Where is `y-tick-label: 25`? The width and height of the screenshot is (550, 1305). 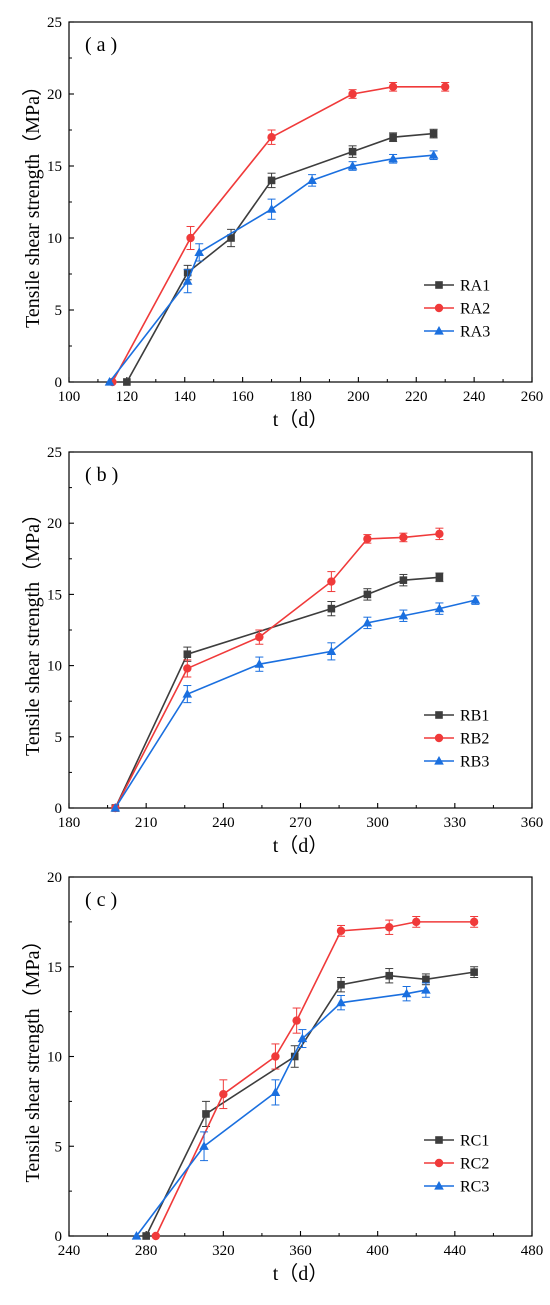 y-tick-label: 25 is located at coordinates (54, 453).